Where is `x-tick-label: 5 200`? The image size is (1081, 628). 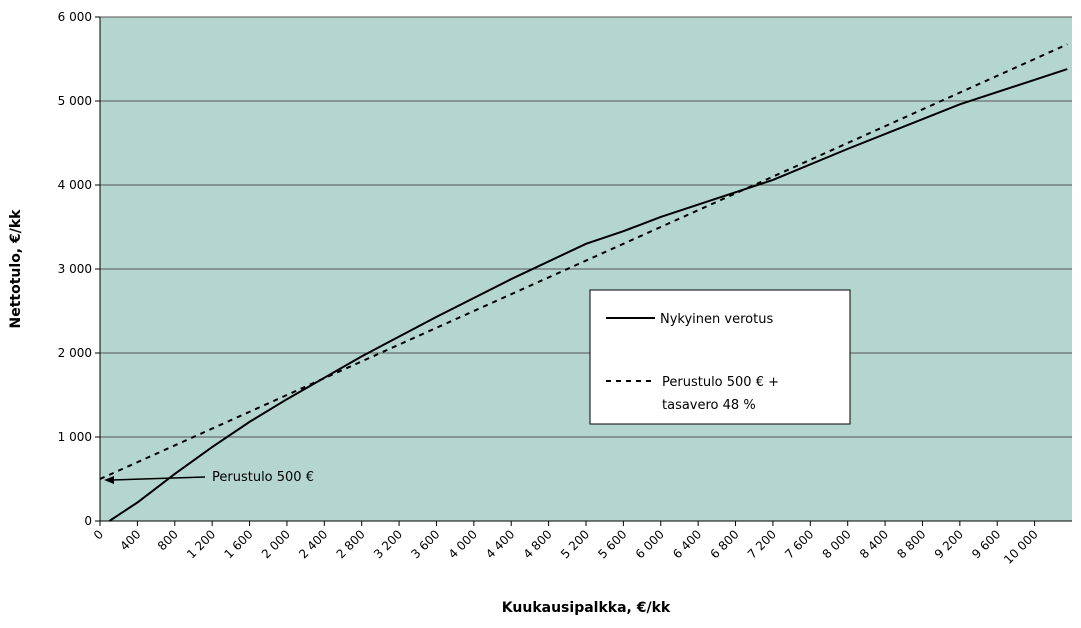
x-tick-label: 5 200 is located at coordinates (575, 544).